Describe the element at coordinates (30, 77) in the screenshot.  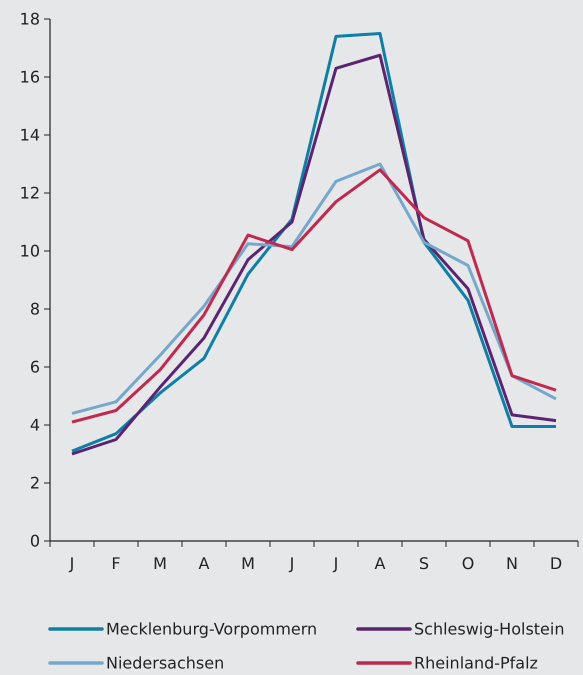
I see `y-tick-label: 16` at that location.